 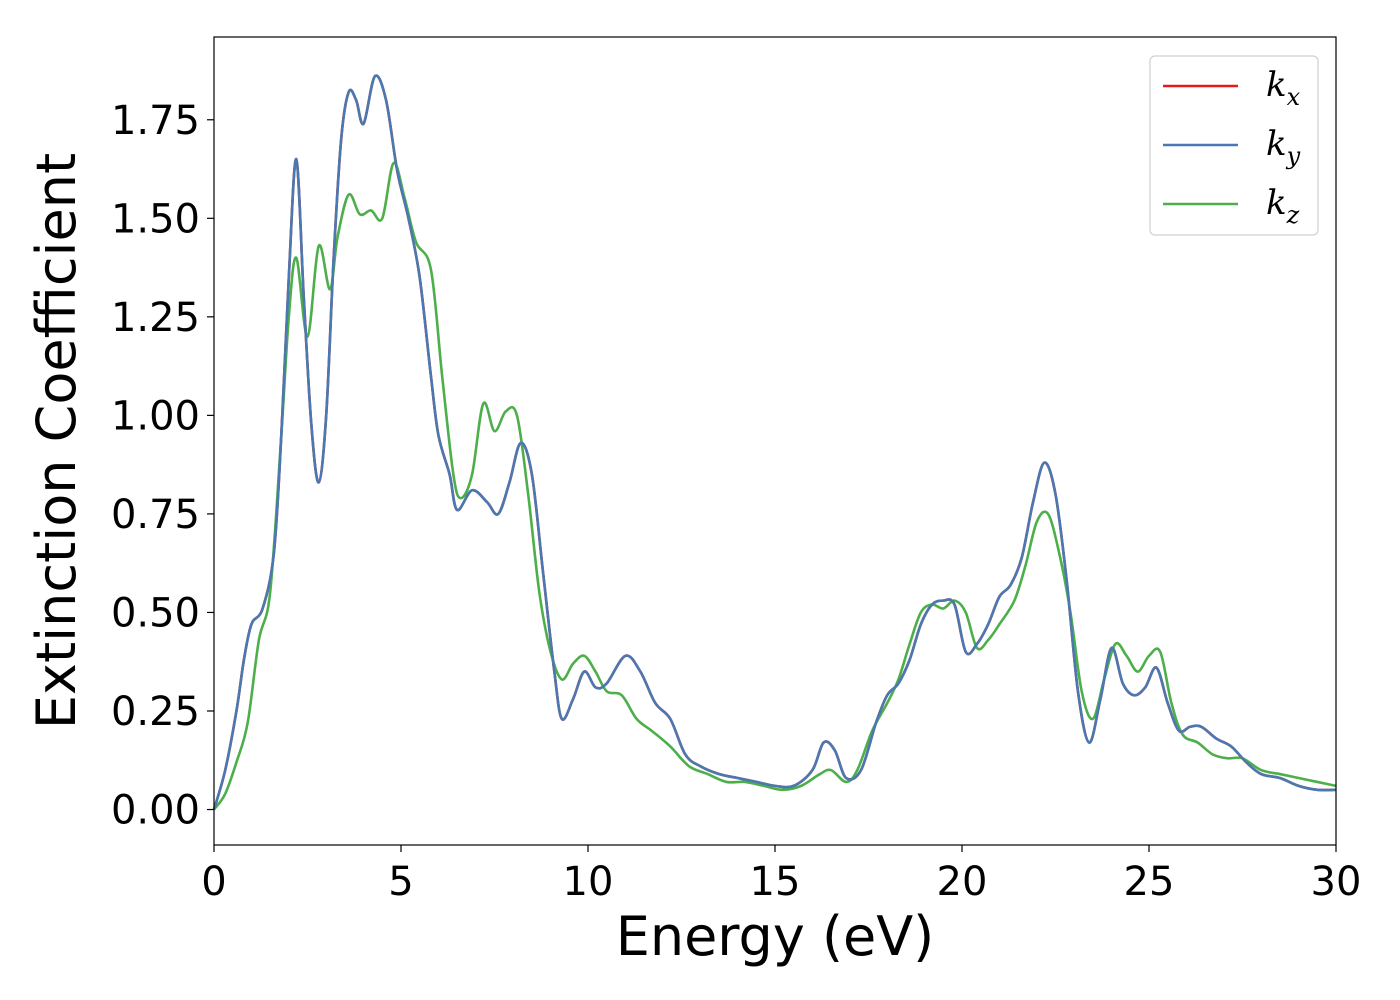 I want to click on y-tick-label: 0.75, so click(x=155, y=515).